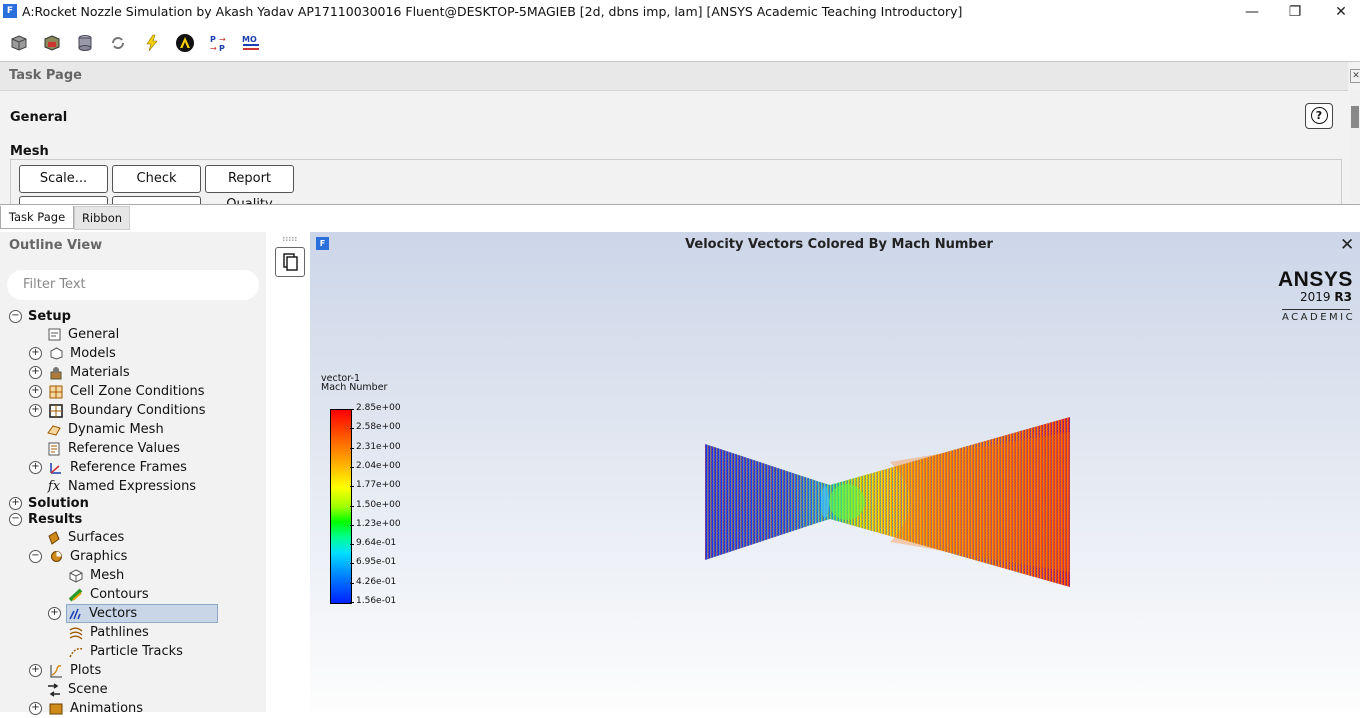  I want to click on boundary-icon, so click(56, 411).